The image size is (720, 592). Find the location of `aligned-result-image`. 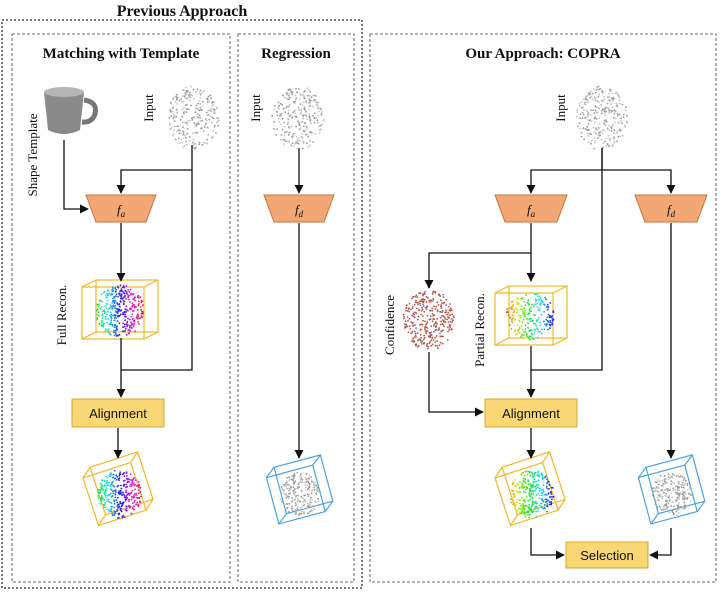

aligned-result-image is located at coordinates (118, 489).